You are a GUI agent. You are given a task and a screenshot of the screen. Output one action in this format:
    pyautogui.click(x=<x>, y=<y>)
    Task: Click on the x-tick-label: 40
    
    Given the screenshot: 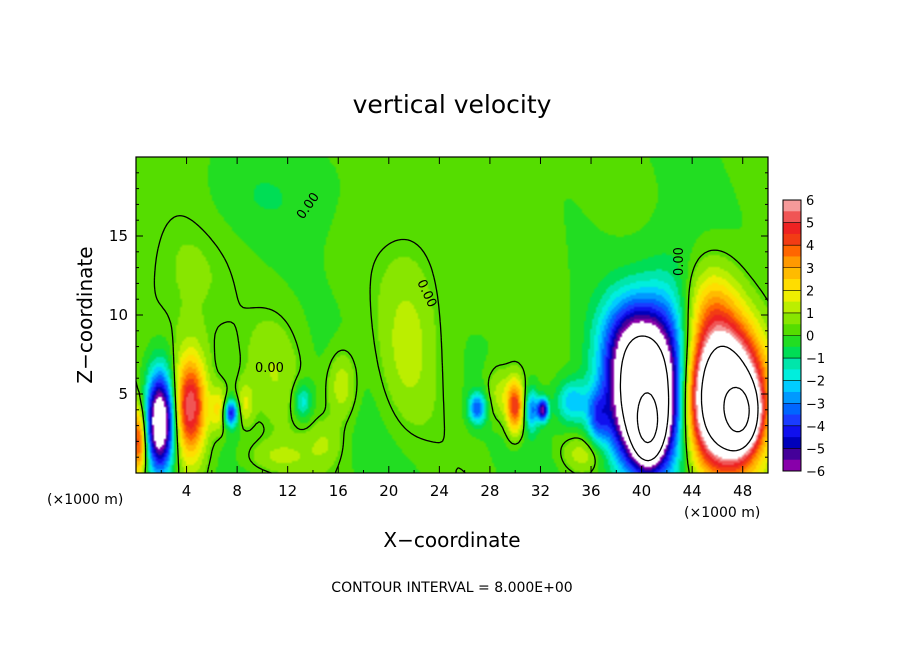 What is the action you would take?
    pyautogui.click(x=641, y=491)
    